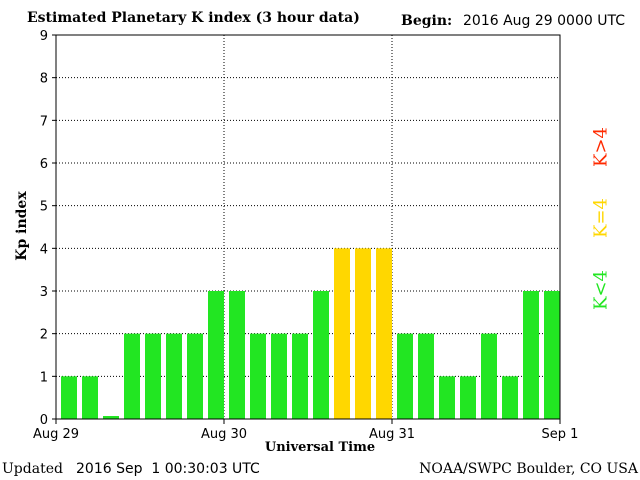 The width and height of the screenshot is (640, 480). Describe the element at coordinates (44, 335) in the screenshot. I see `y-tick-label: 2` at that location.